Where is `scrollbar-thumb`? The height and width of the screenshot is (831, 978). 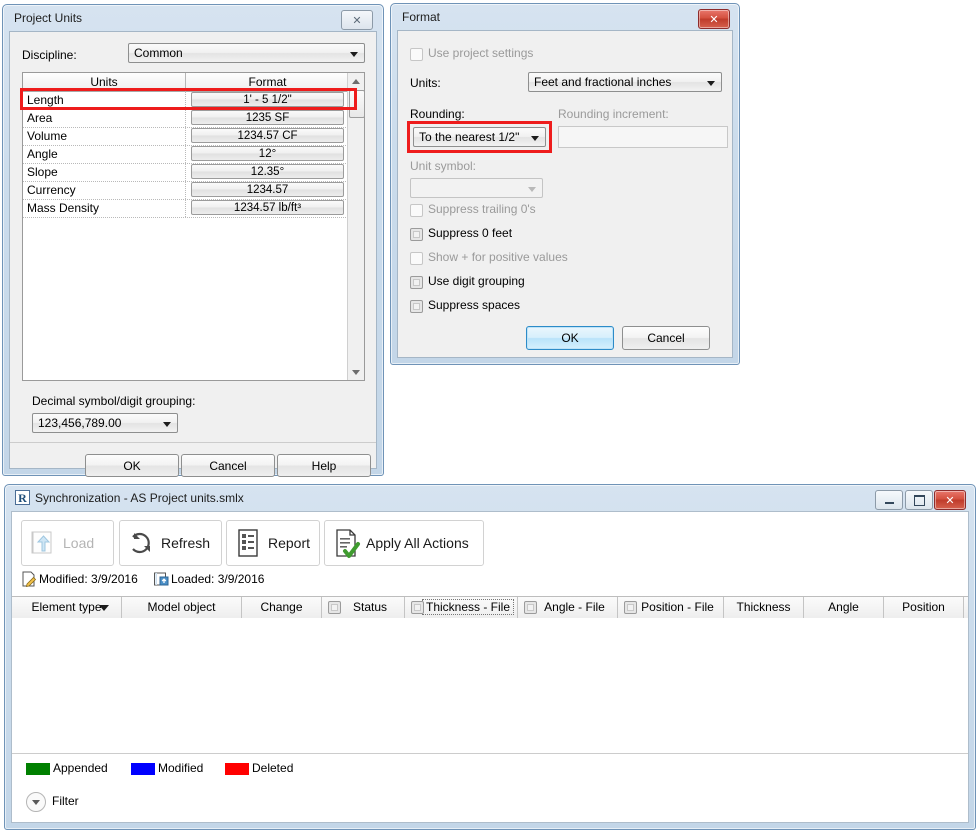
scrollbar-thumb is located at coordinates (357, 104).